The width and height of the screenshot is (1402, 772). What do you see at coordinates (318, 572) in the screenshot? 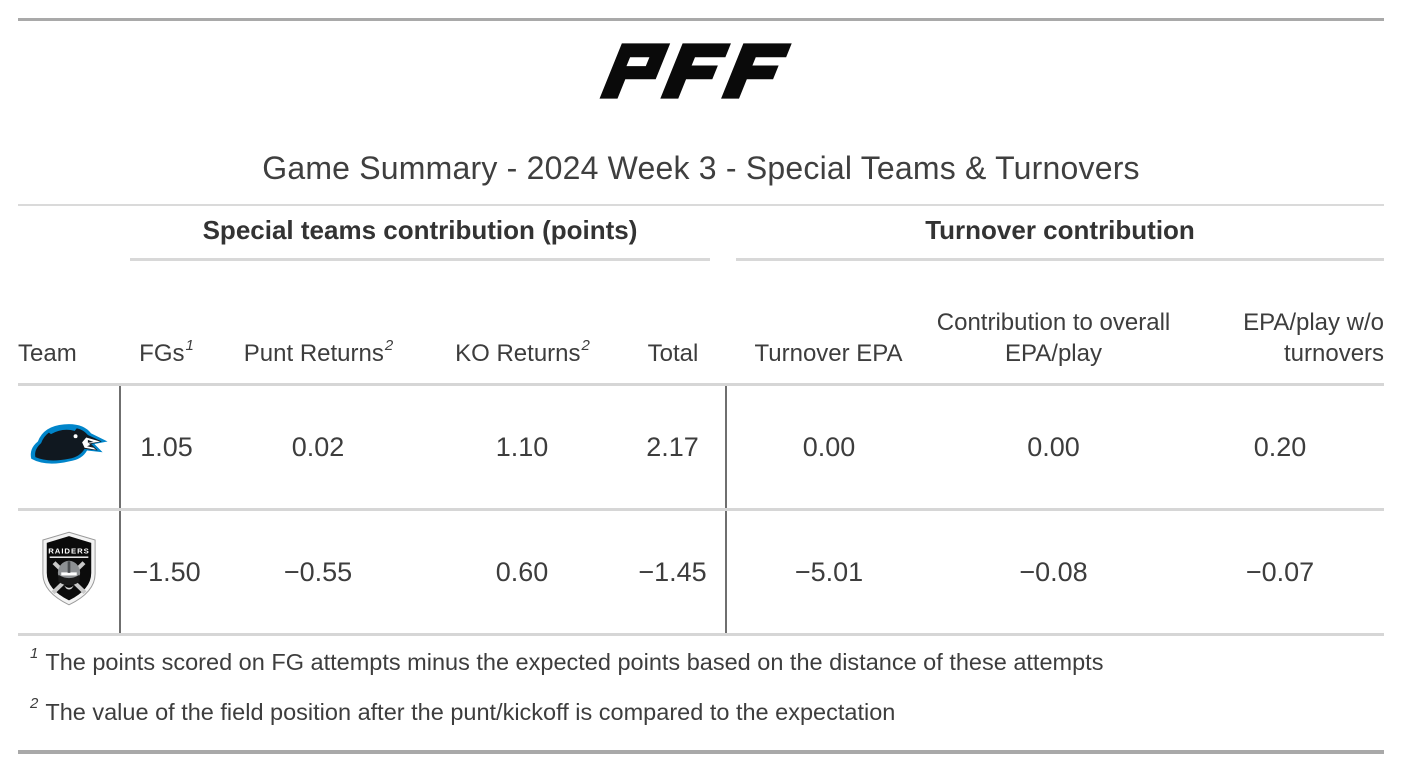
I see `cell-punt-returns: −0.55` at bounding box center [318, 572].